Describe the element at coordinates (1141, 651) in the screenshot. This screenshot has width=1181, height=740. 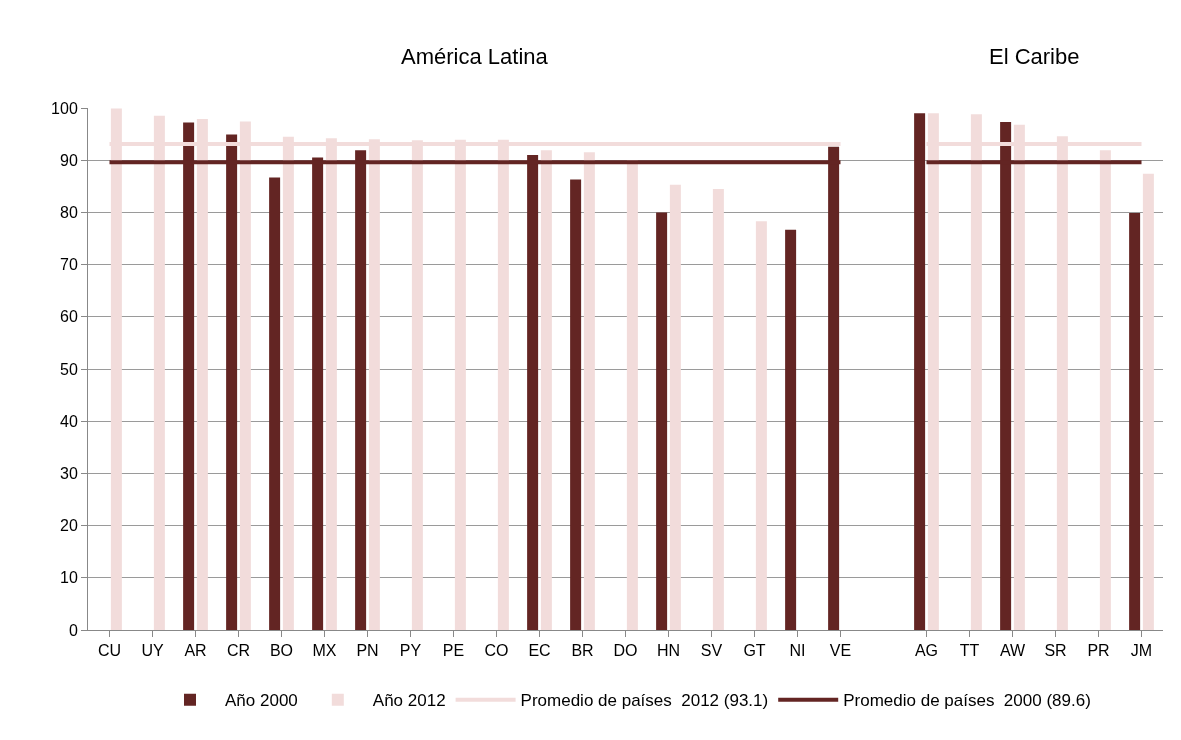
I see `x-tick-label: JM` at that location.